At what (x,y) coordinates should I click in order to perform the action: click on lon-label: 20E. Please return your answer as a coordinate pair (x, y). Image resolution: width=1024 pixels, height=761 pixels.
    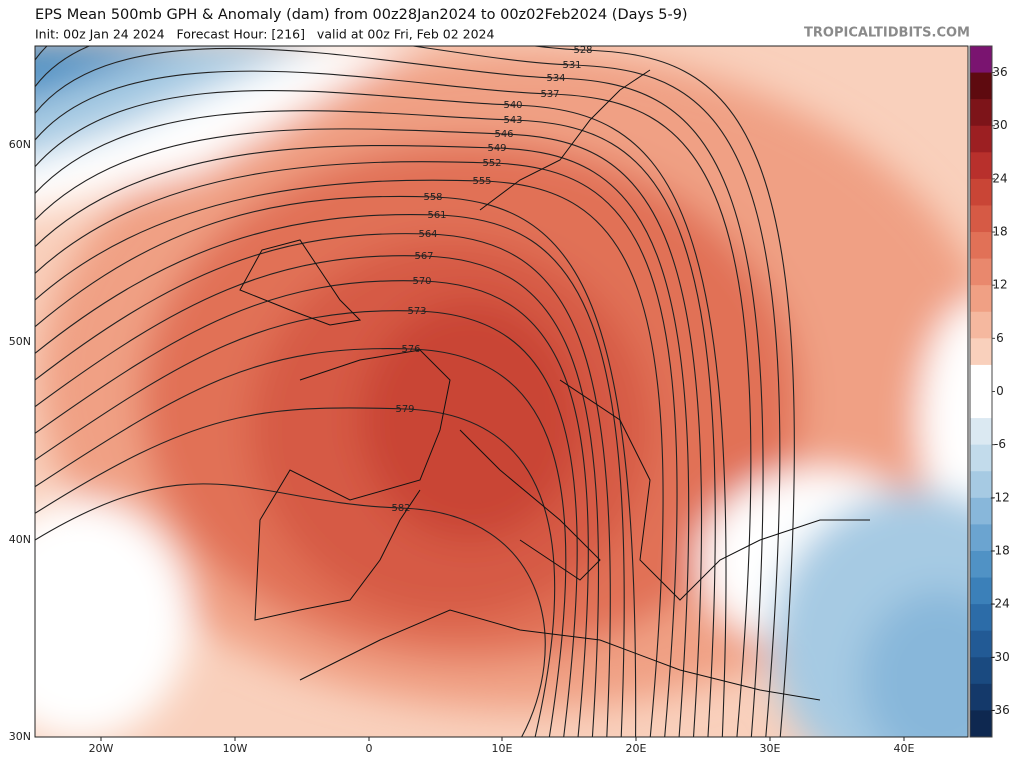
    Looking at the image, I should click on (636, 748).